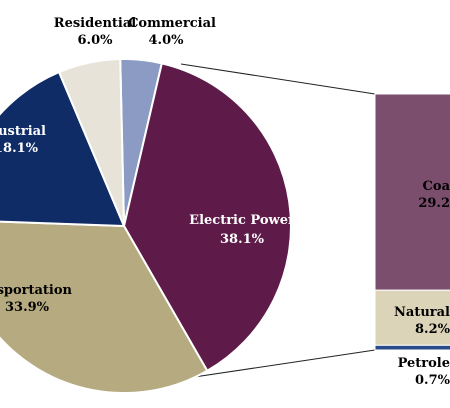  What do you see at coordinates (19, 148) in the screenshot?
I see `label-industrial-value: 18.1%` at bounding box center [19, 148].